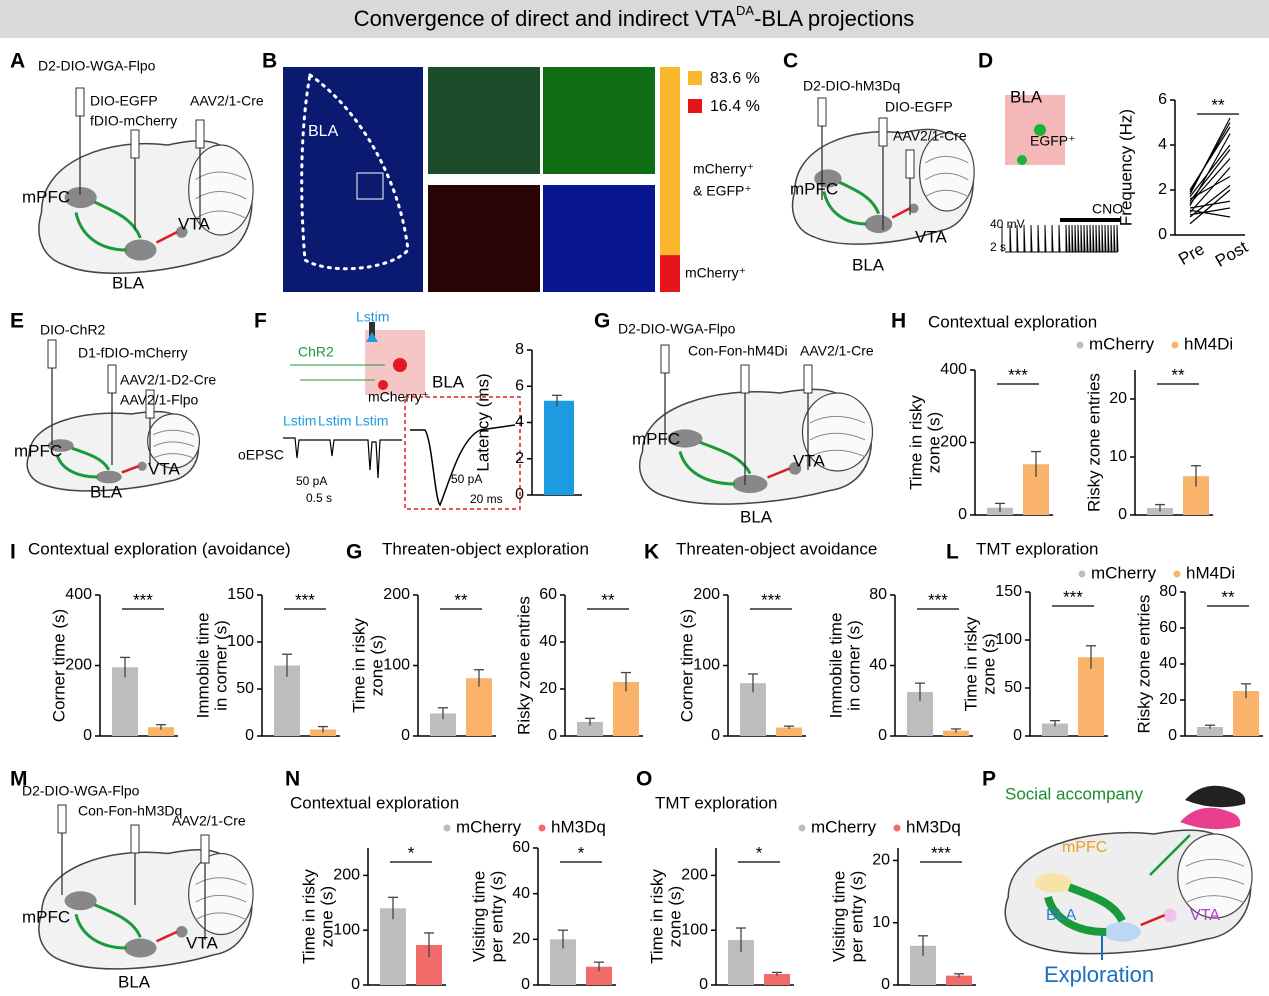 Image resolution: width=1269 pixels, height=996 pixels. What do you see at coordinates (326, 916) in the screenshot?
I see `y-axis-label: zone (s)` at bounding box center [326, 916].